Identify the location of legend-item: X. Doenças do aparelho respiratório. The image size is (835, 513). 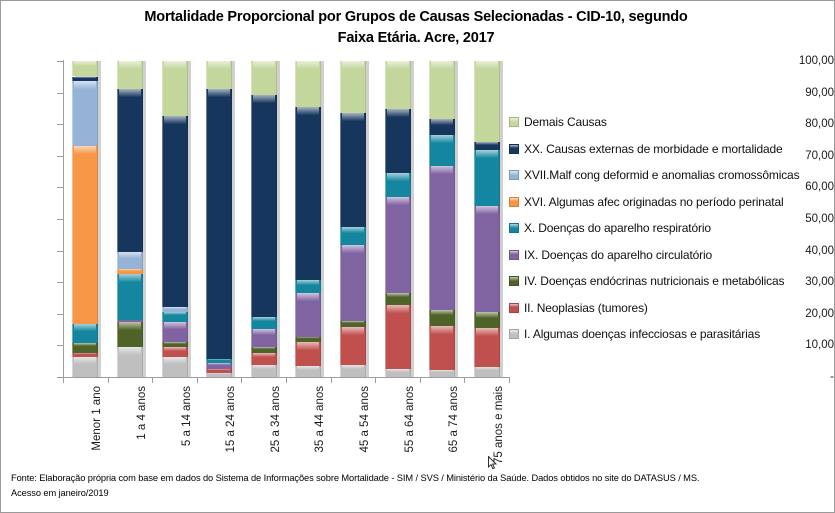
(670, 228).